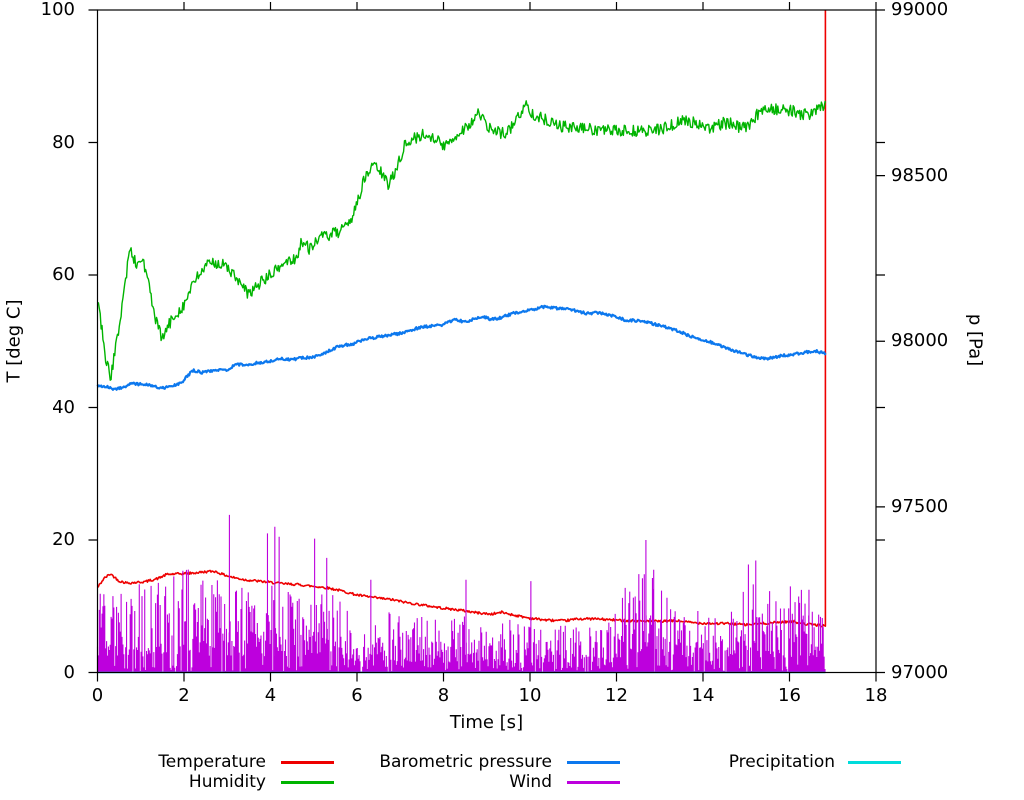  What do you see at coordinates (307, 782) in the screenshot?
I see `legend-line-humidity` at bounding box center [307, 782].